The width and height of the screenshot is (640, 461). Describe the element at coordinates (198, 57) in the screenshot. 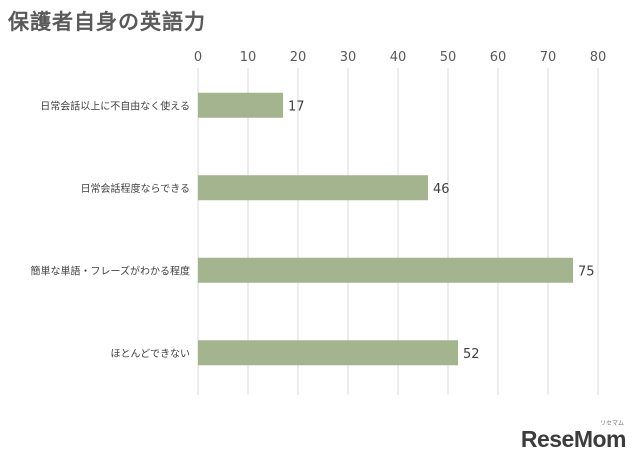

I see `x-tick-label: 0` at that location.